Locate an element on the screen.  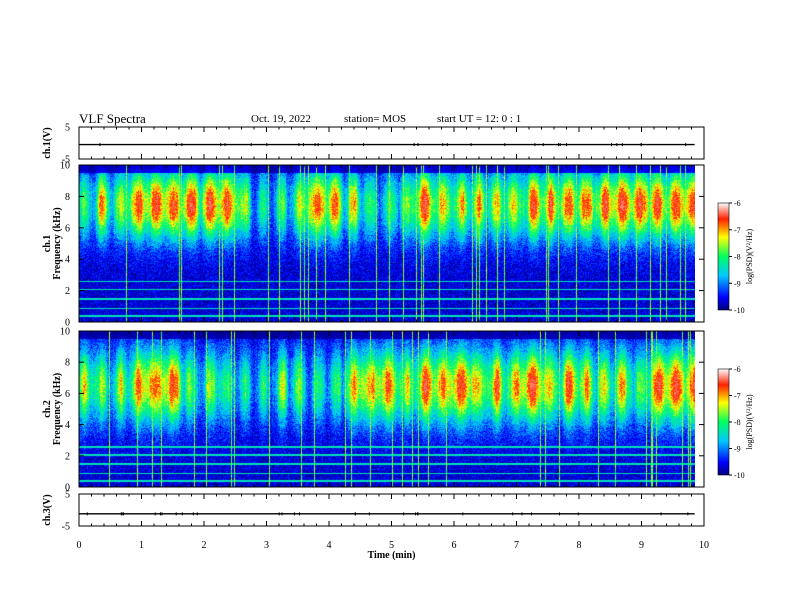
start-ut-label: start UT = 12: 0 : 1 is located at coordinates (479, 119).